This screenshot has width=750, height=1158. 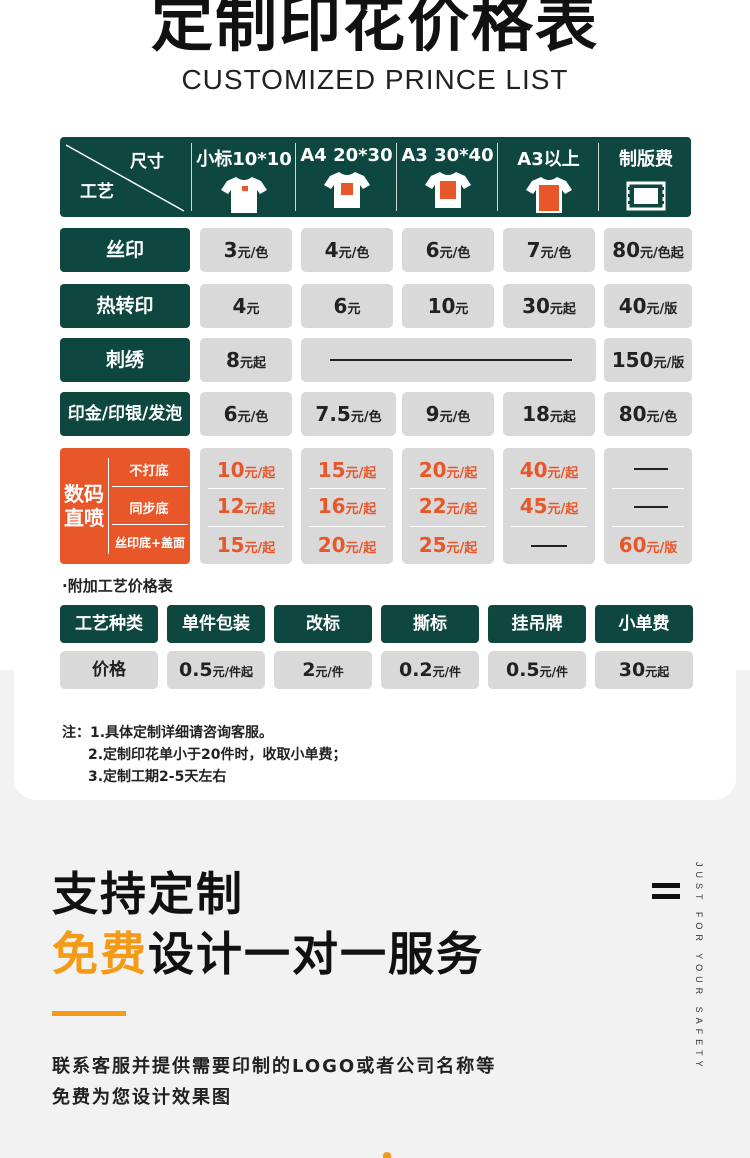 What do you see at coordinates (89, 1013) in the screenshot?
I see `accent-bar` at bounding box center [89, 1013].